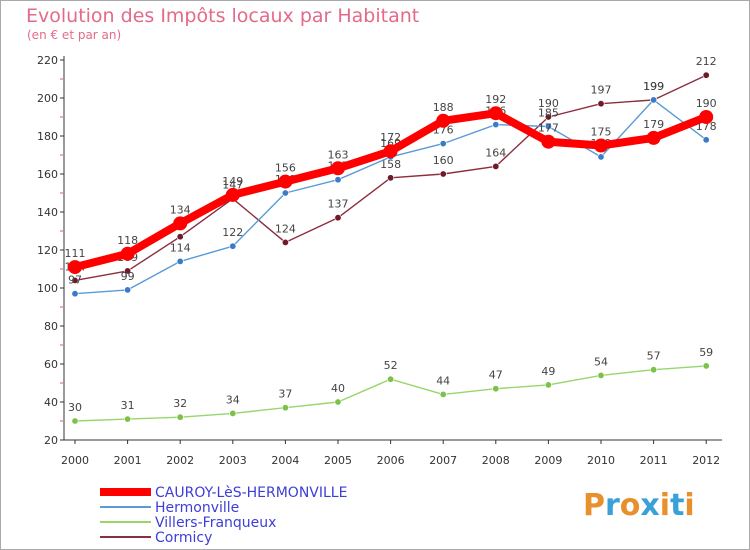 This screenshot has width=750, height=550. Describe the element at coordinates (630, 505) in the screenshot. I see `logo-letter: o` at that location.